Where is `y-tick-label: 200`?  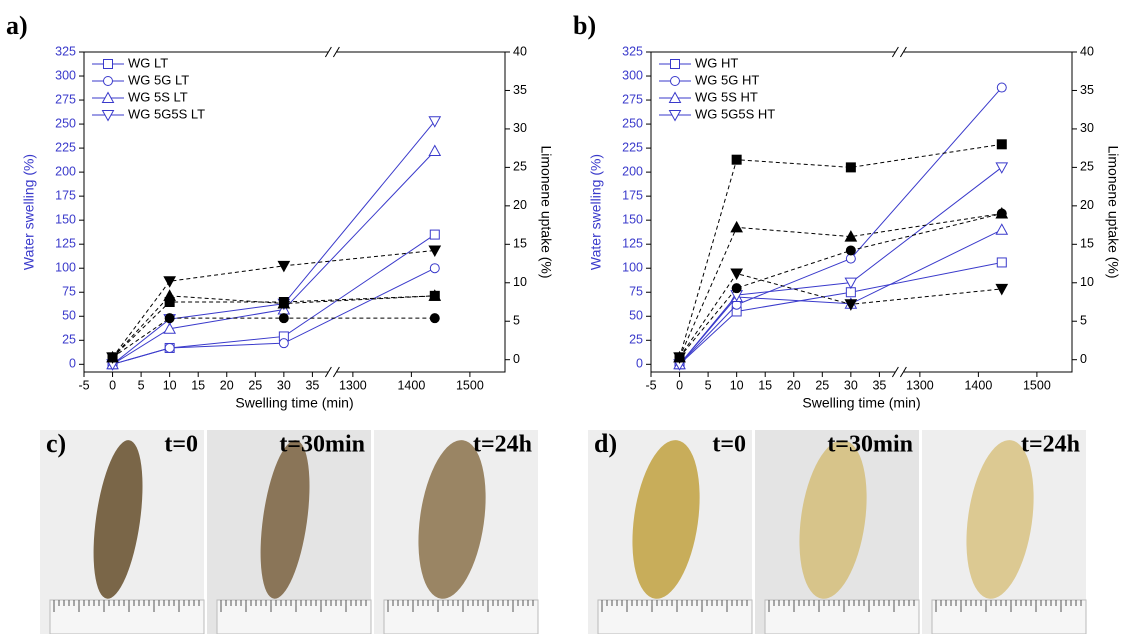 y-tick-label: 200 is located at coordinates (65, 171).